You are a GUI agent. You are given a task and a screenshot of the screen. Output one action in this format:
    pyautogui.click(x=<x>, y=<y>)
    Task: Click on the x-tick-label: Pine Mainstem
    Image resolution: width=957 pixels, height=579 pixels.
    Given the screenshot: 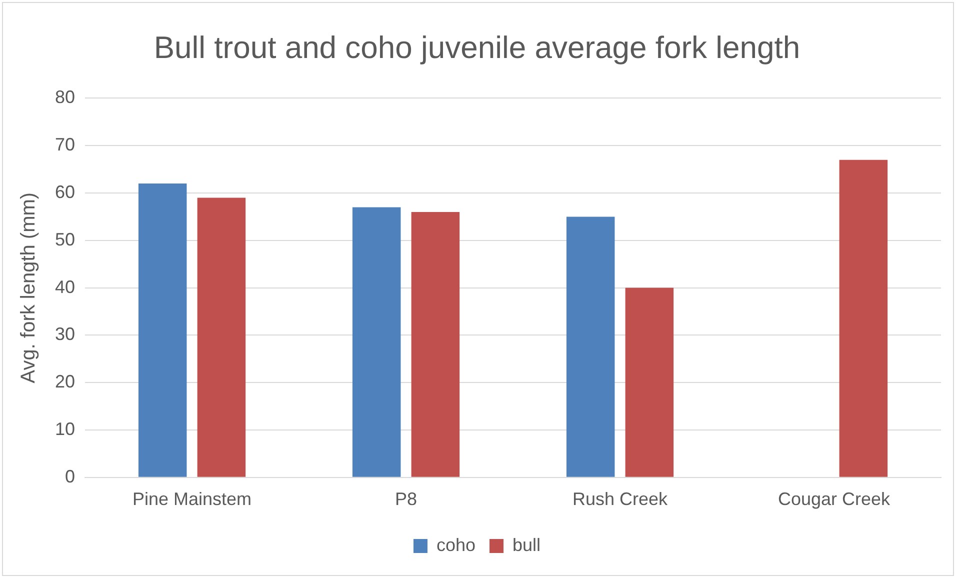 What is the action you would take?
    pyautogui.click(x=192, y=499)
    